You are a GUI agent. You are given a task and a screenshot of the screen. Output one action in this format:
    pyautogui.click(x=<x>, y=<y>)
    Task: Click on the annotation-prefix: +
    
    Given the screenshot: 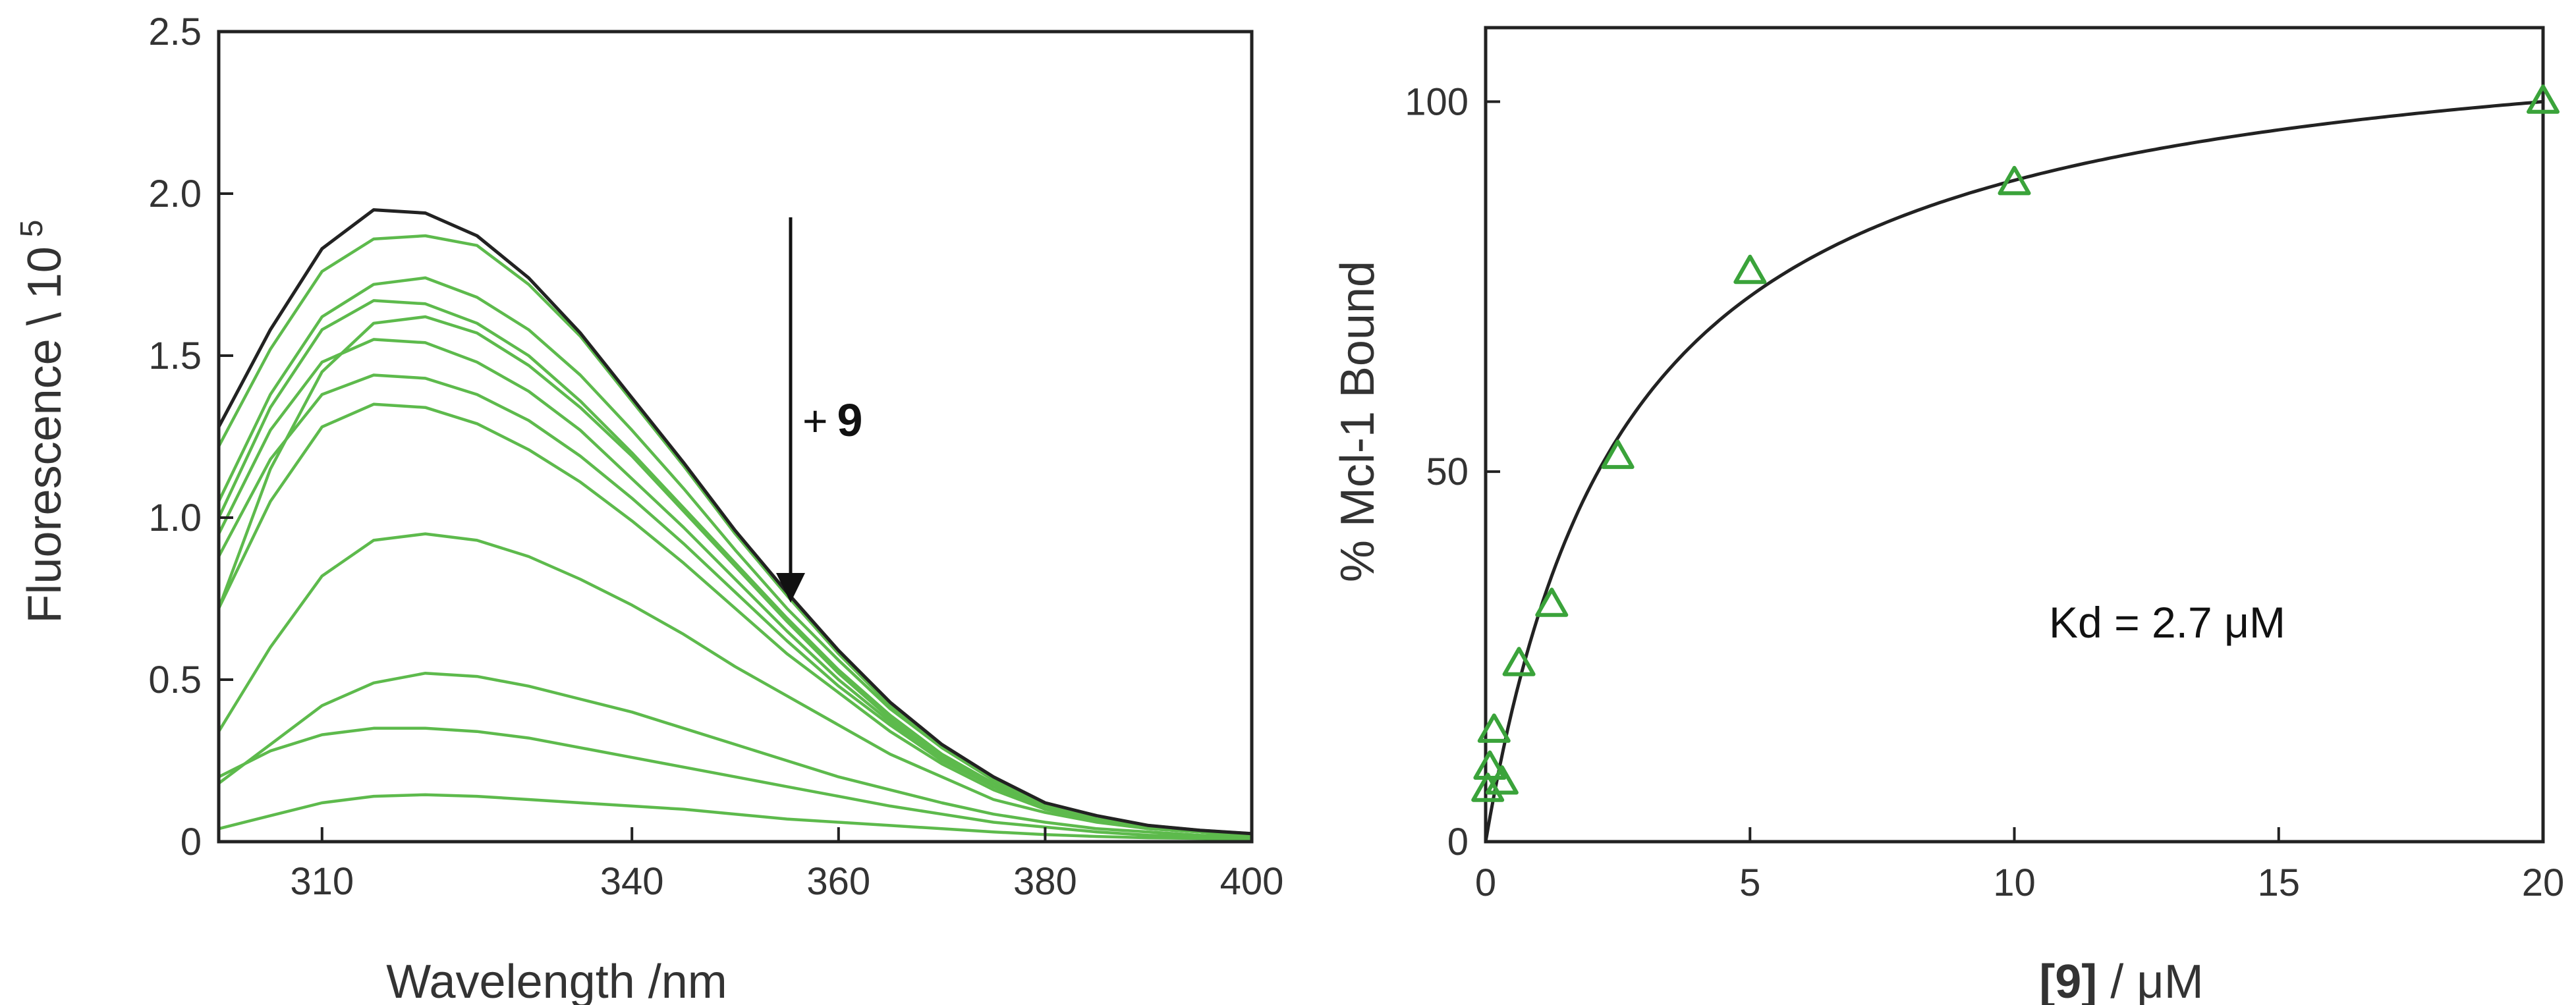 What is the action you would take?
    pyautogui.click(x=815, y=420)
    